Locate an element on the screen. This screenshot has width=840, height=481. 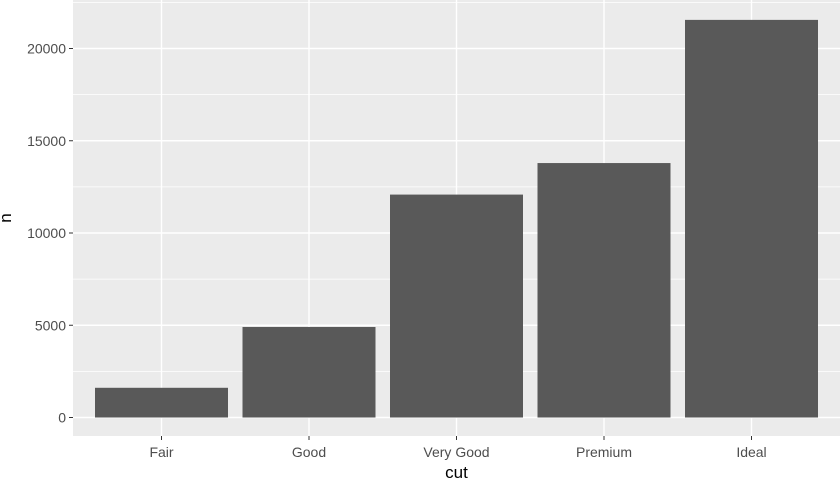
y-tick-label: 5000 is located at coordinates (50, 325).